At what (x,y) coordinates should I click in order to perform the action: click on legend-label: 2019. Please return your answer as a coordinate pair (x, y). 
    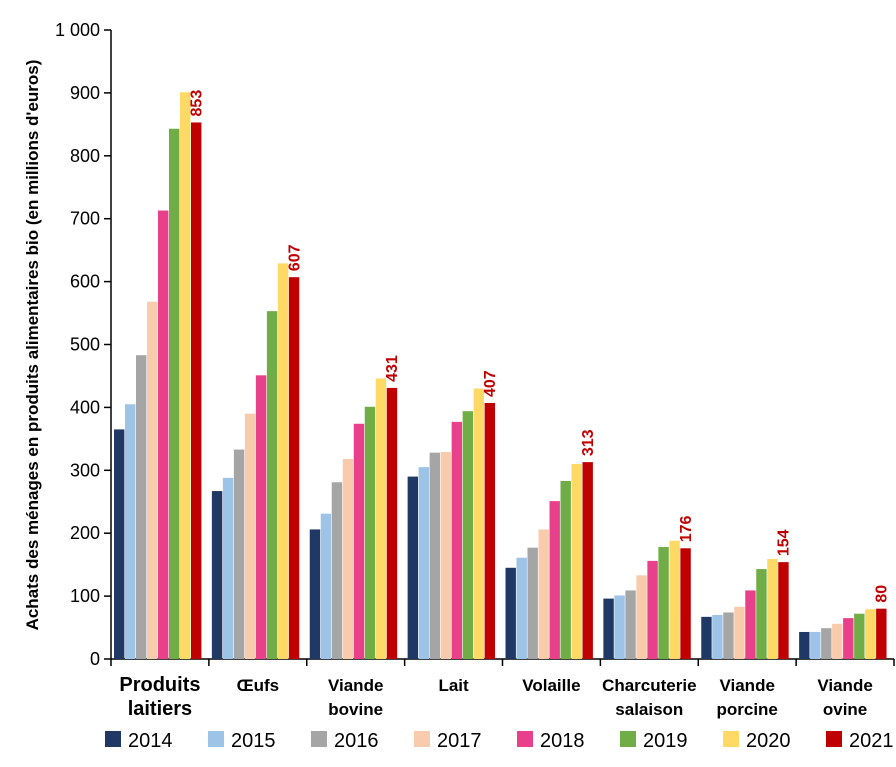
    Looking at the image, I should click on (665, 741).